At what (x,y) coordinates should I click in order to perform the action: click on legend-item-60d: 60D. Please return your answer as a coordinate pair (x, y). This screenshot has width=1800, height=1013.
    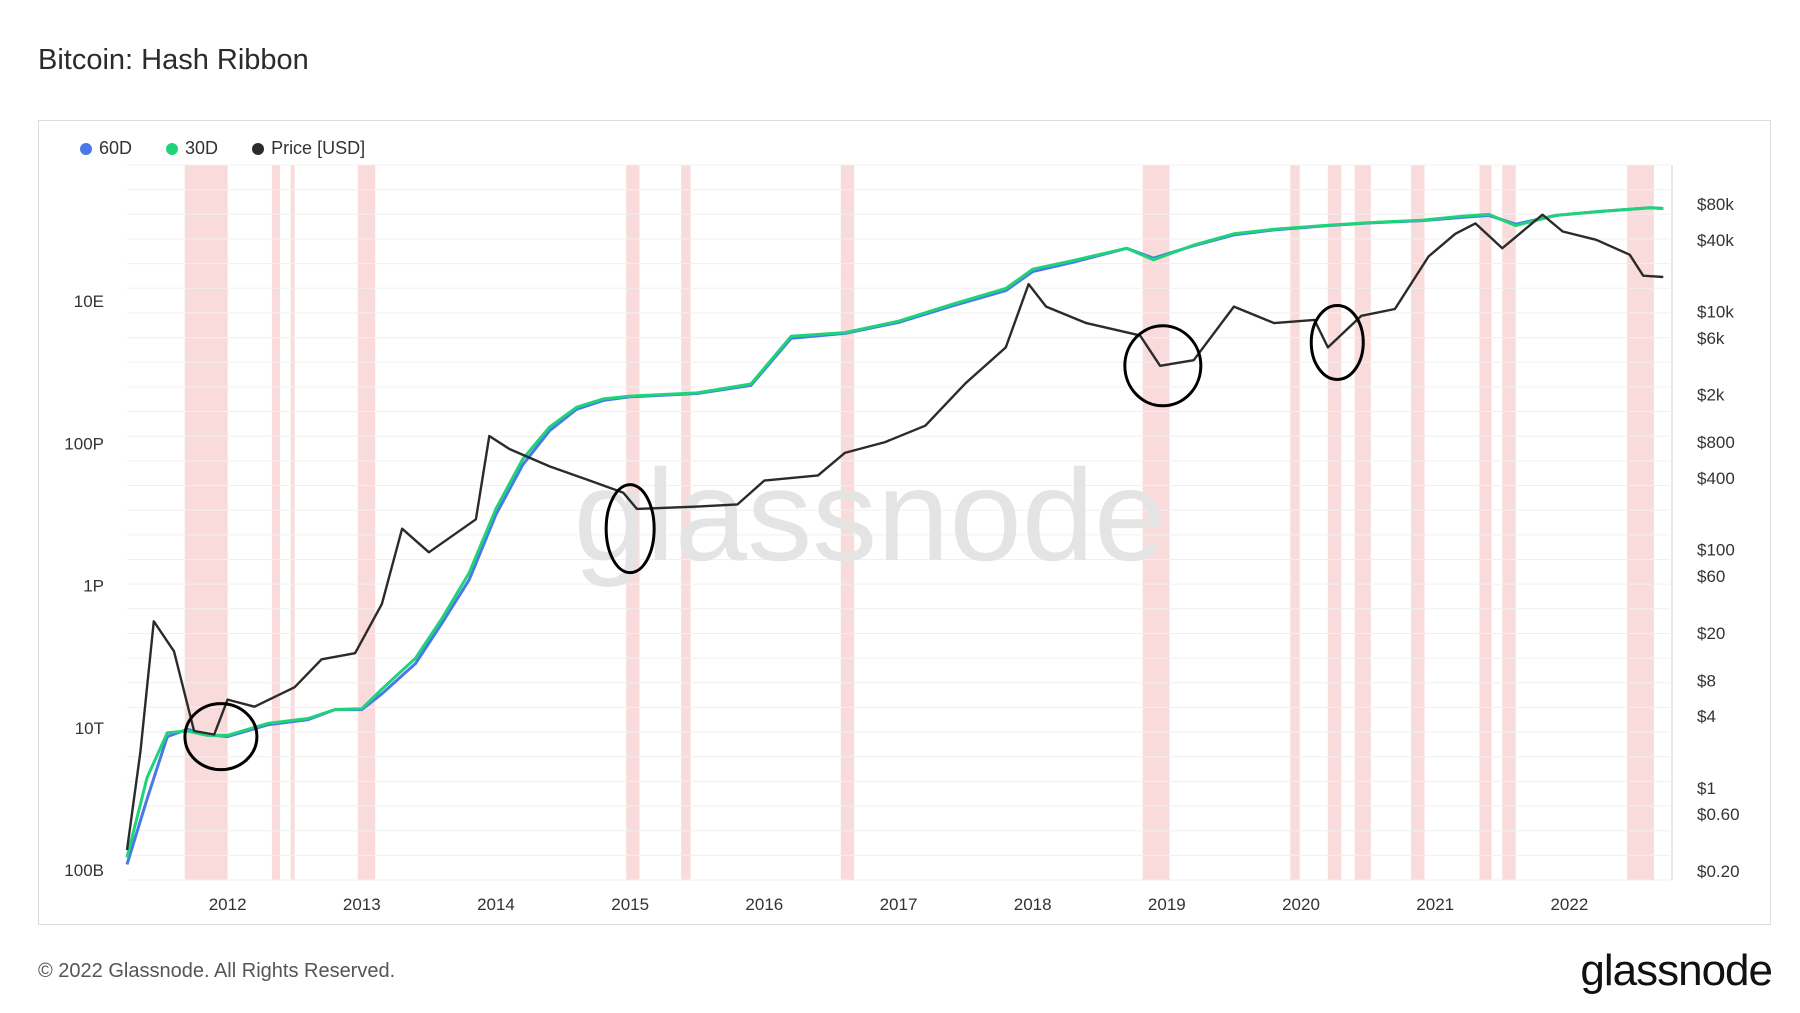
    Looking at the image, I should click on (106, 148).